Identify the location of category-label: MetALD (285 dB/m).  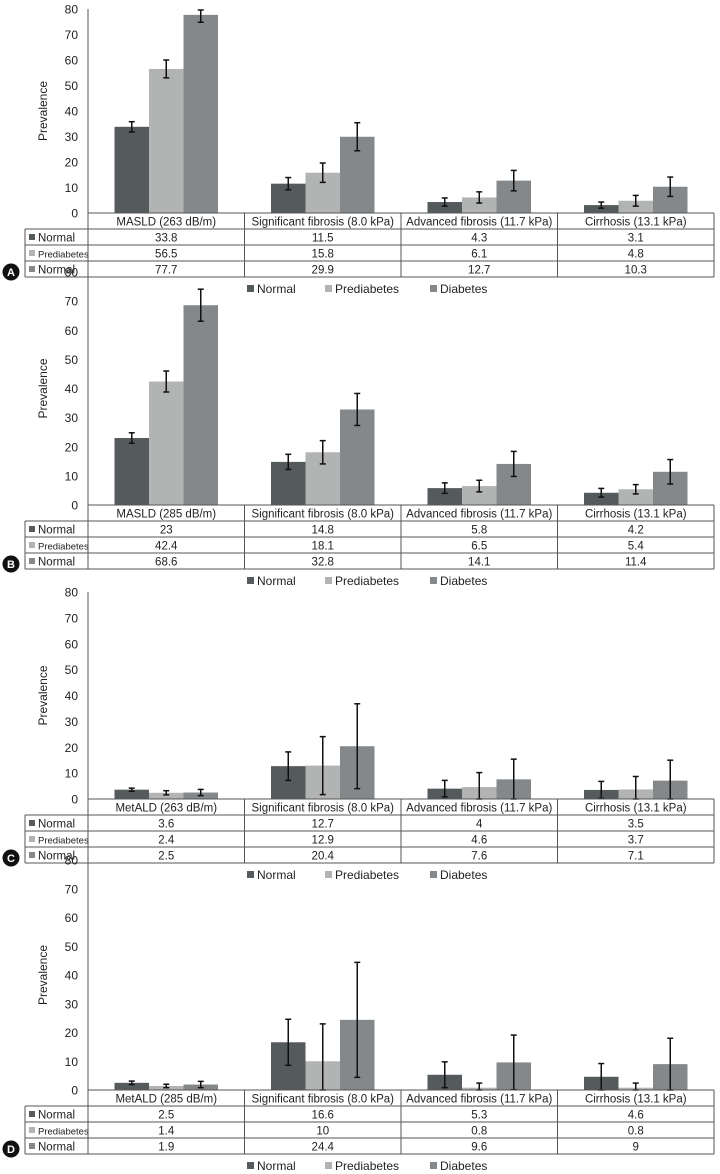
(166, 1100).